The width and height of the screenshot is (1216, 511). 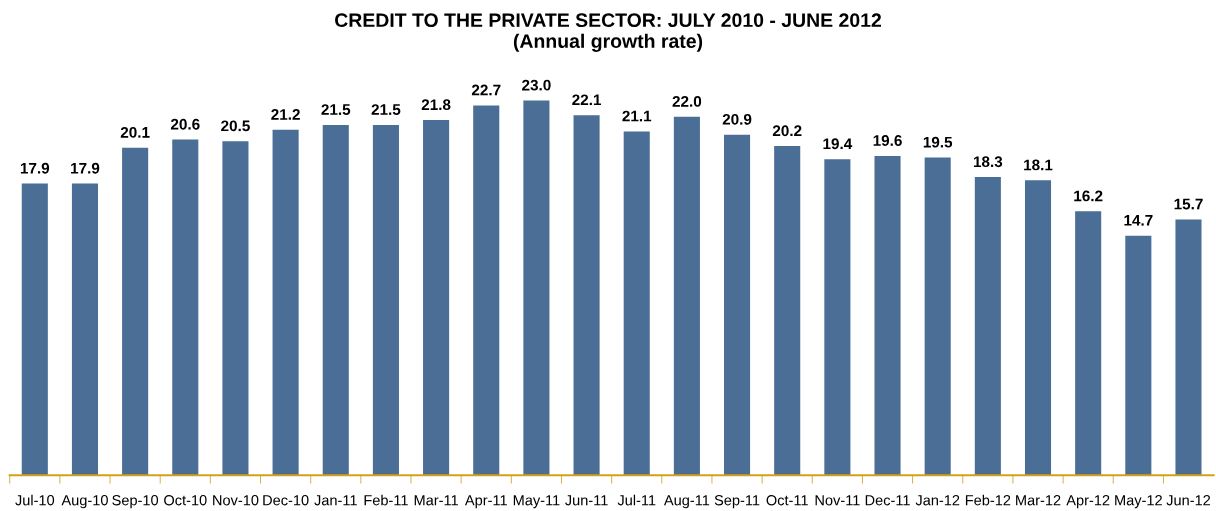 I want to click on x-tick-label: Dec-11, so click(x=887, y=500).